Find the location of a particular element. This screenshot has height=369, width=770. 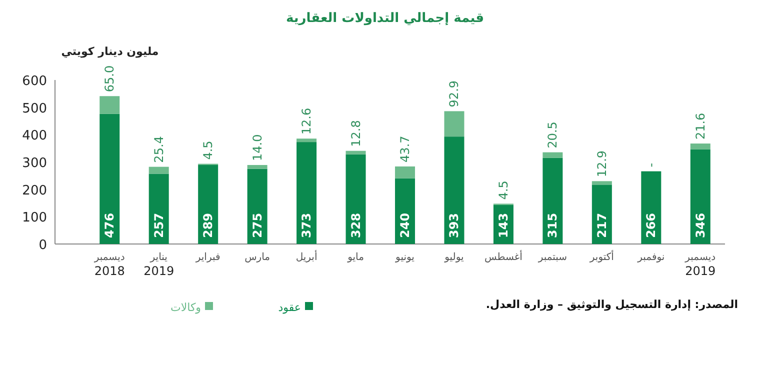

x-tick-label: نوفمبر is located at coordinates (650, 257).